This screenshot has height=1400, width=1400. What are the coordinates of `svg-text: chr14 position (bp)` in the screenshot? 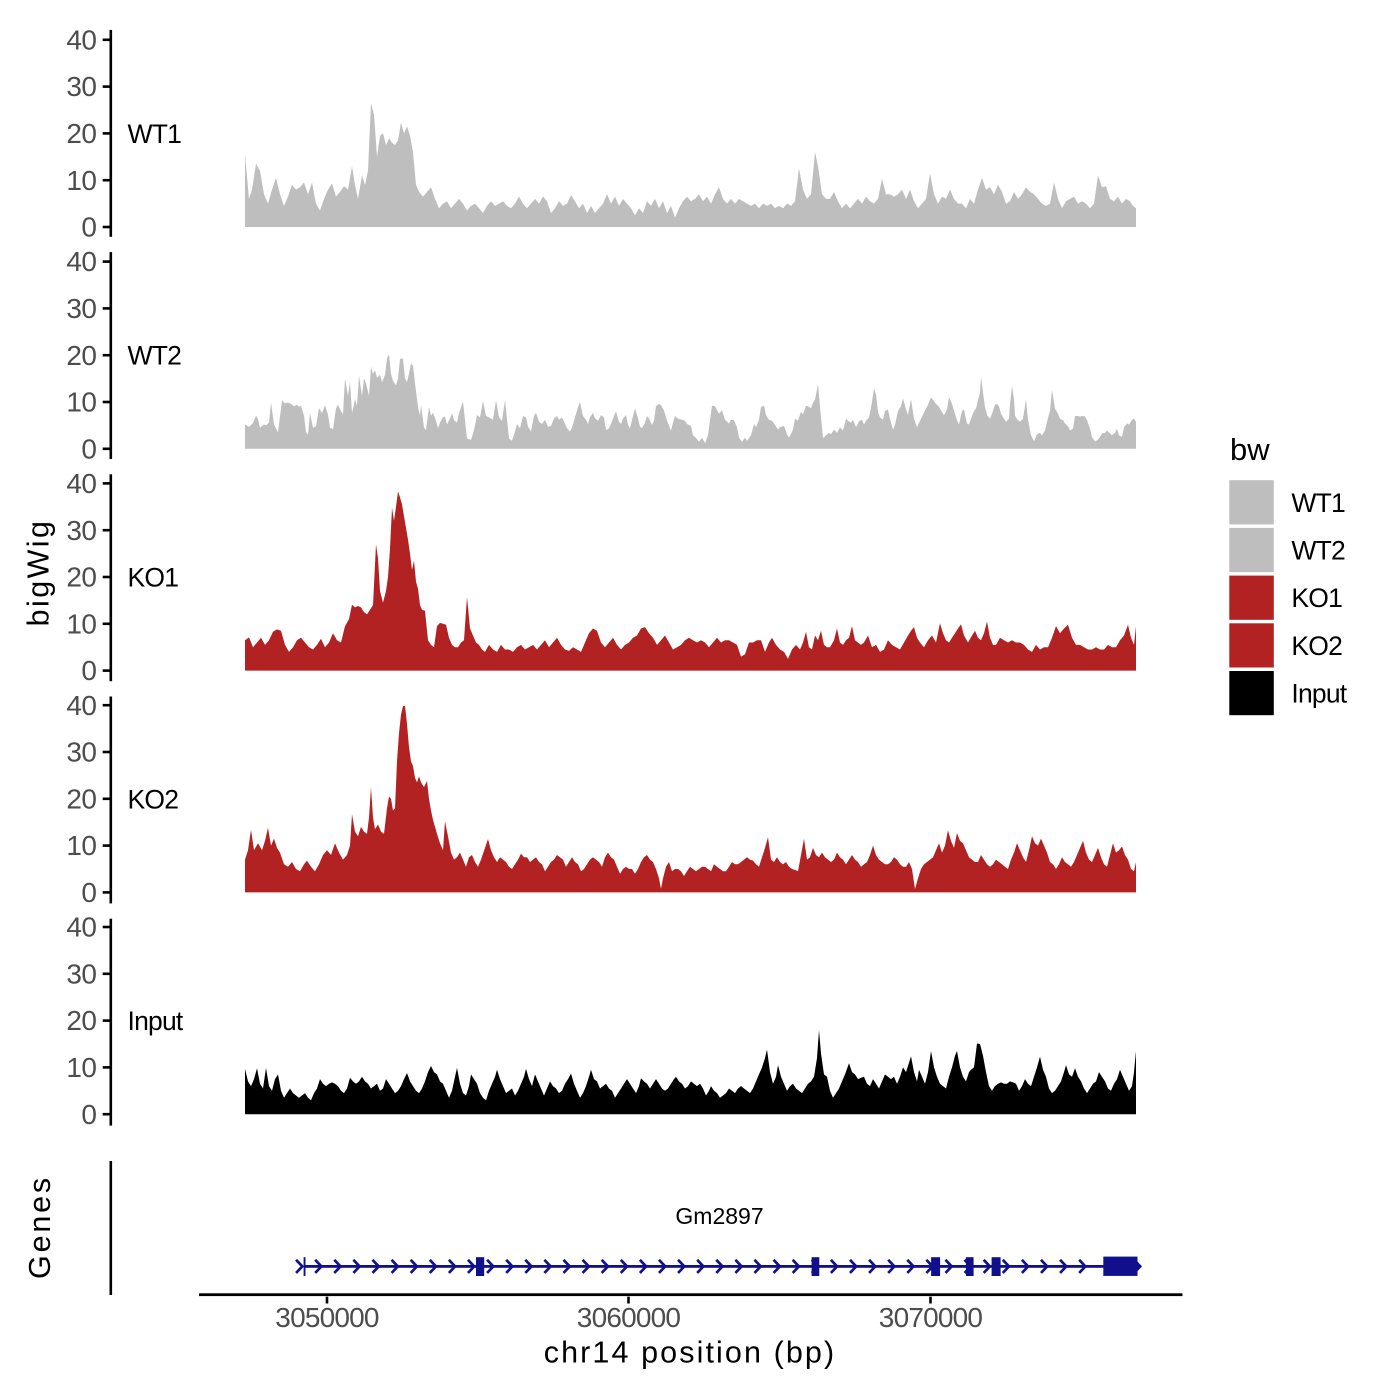 It's located at (690, 1353).